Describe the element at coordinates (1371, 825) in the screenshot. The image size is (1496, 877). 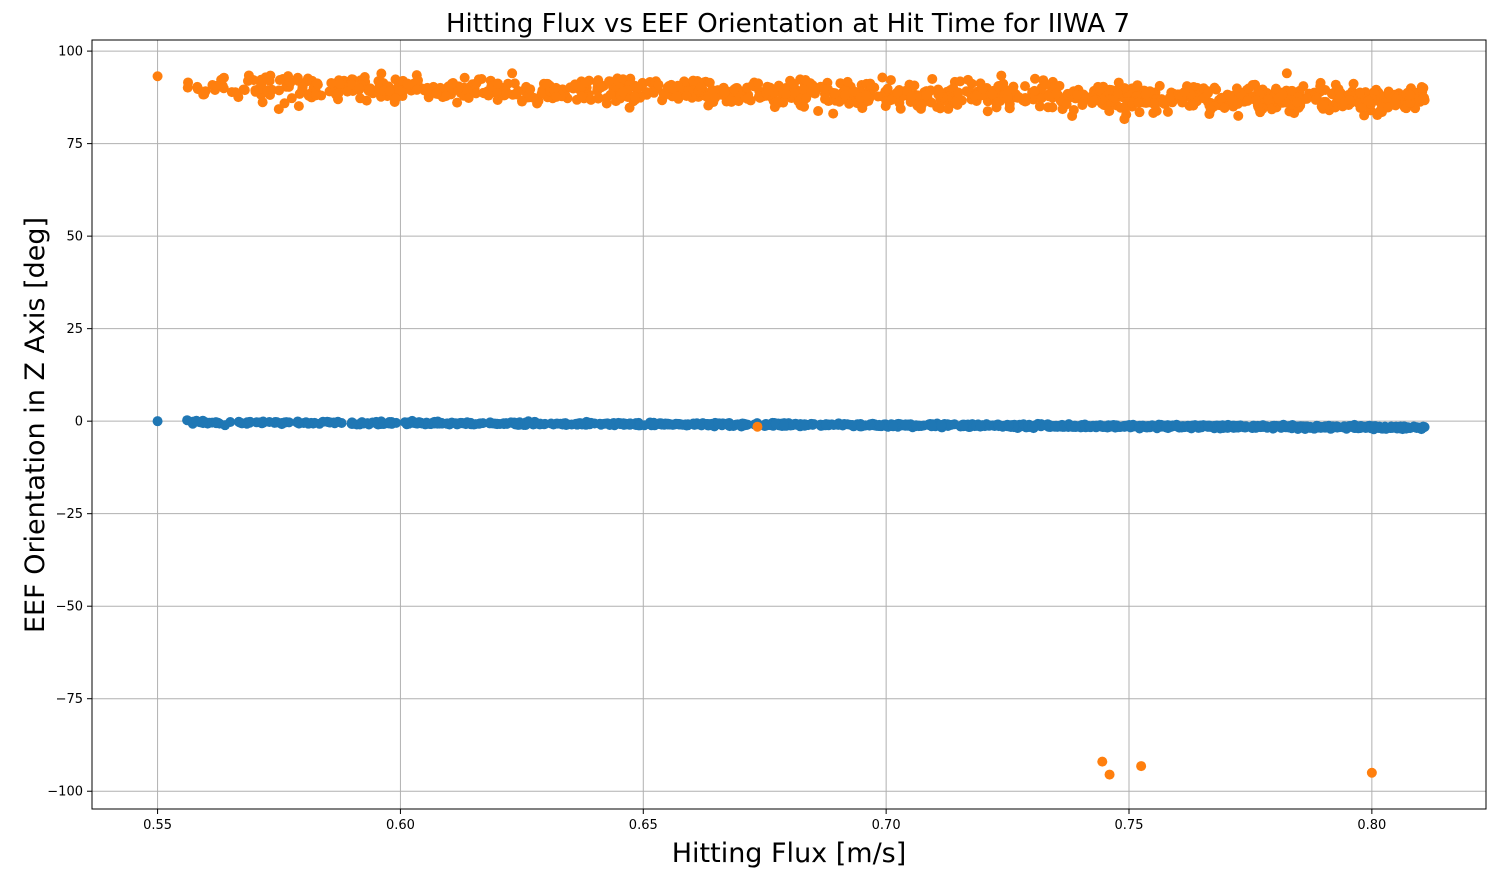
I see `x-tick-label: 0.80` at that location.